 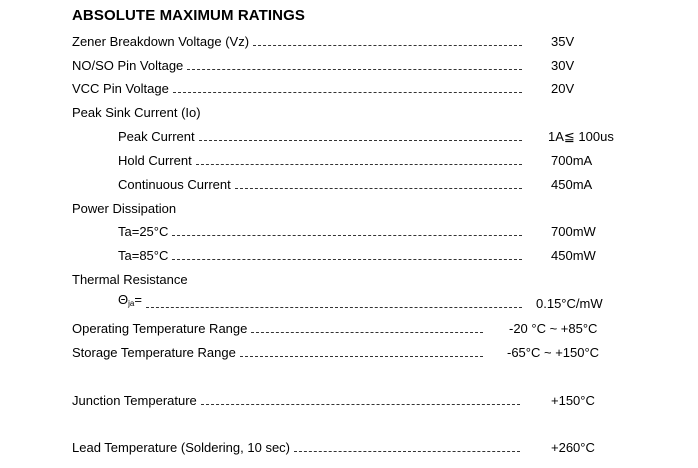 I want to click on rating-row: VCC Pin Voltage, so click(x=297, y=88).